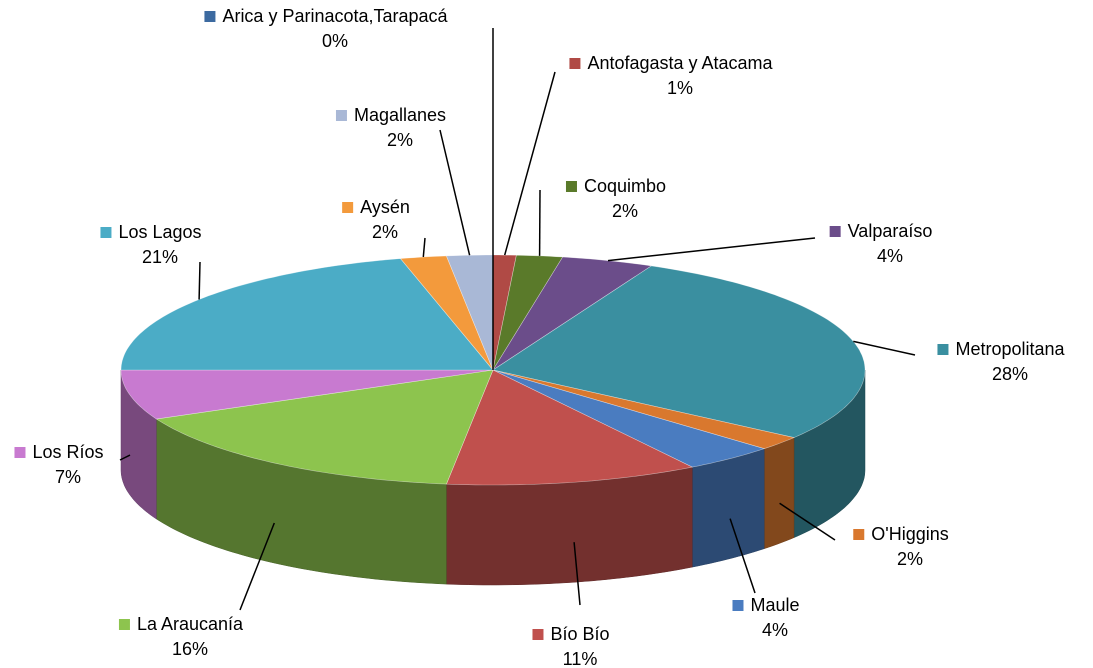  What do you see at coordinates (160, 257) in the screenshot?
I see `slice-value-label: 21%` at bounding box center [160, 257].